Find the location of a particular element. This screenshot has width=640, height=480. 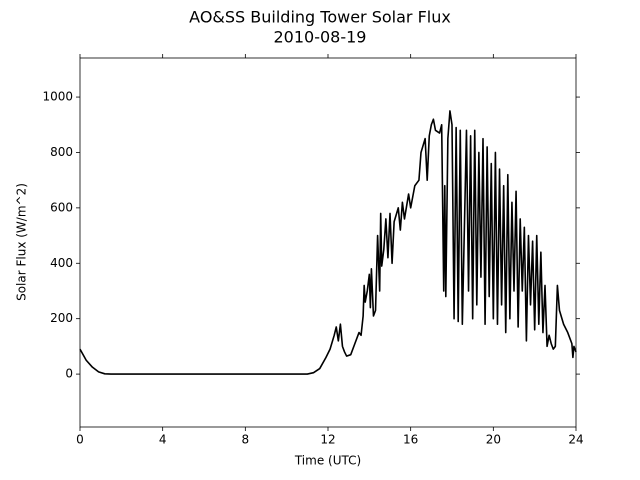

y-tick-label: 0 is located at coordinates (69, 374).